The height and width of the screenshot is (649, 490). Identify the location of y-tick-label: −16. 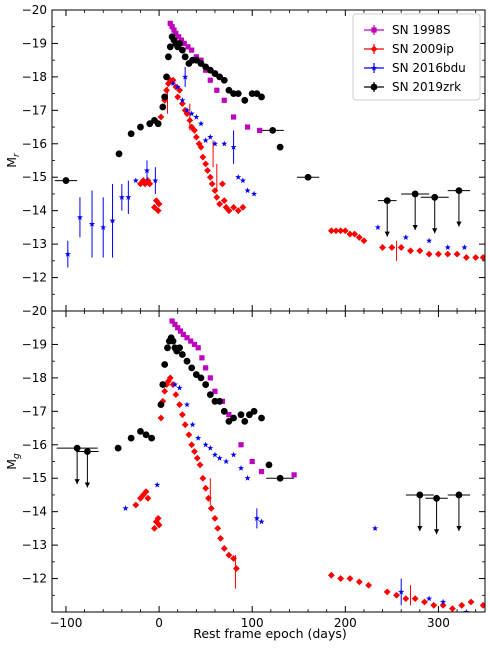
(34, 144).